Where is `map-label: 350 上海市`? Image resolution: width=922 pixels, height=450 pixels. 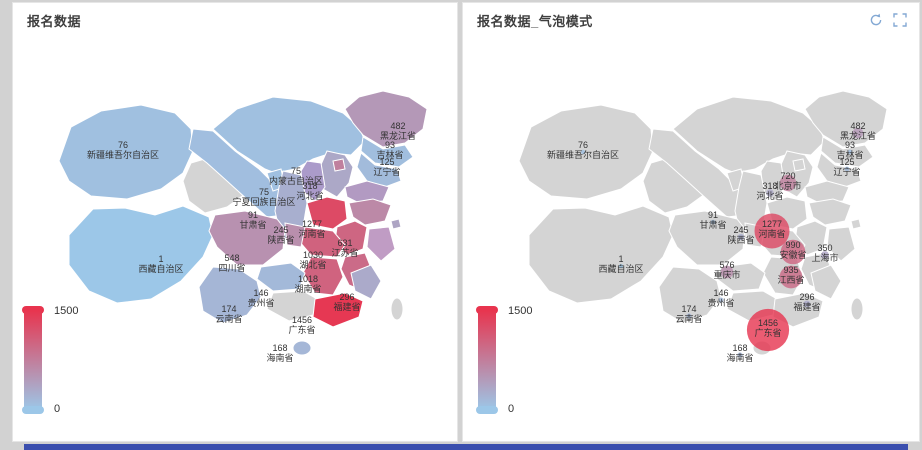
map-label: 350 上海市 is located at coordinates (824, 253).